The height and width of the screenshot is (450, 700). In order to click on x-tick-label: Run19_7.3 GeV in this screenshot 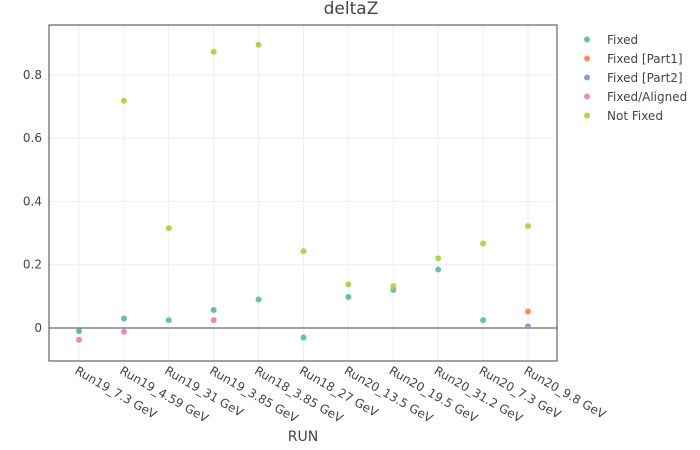, I will do `click(116, 392)`.